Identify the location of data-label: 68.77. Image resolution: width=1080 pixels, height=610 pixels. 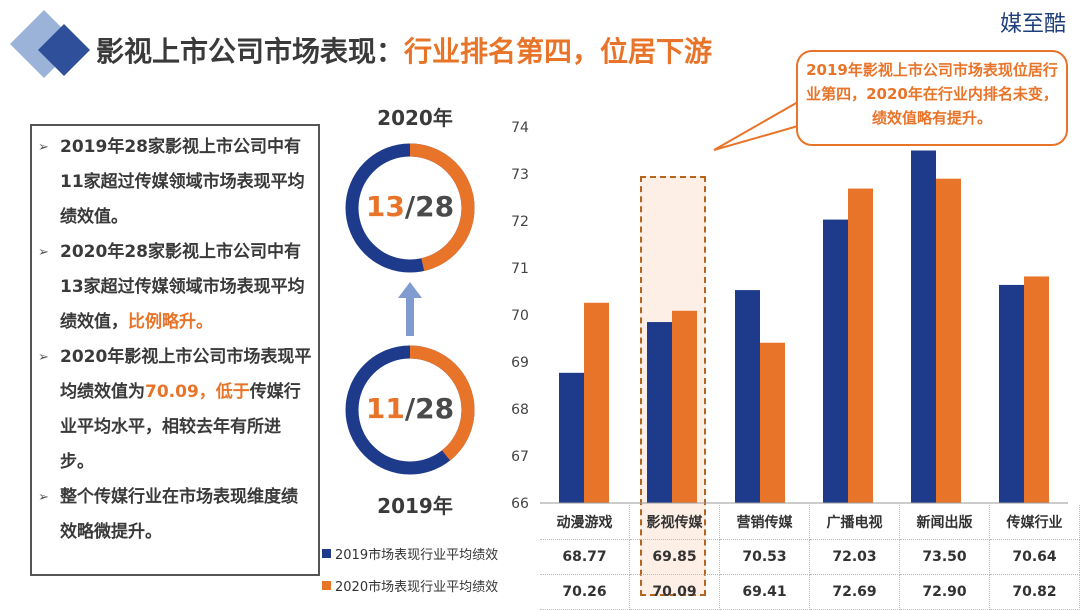
(585, 557).